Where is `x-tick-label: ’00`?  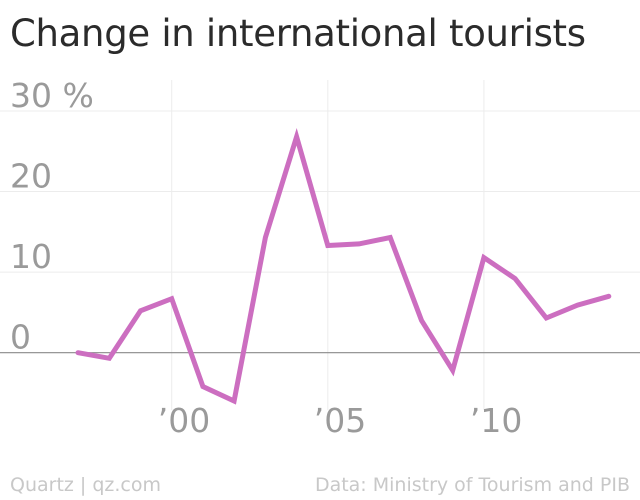 x-tick-label: ’00 is located at coordinates (184, 420).